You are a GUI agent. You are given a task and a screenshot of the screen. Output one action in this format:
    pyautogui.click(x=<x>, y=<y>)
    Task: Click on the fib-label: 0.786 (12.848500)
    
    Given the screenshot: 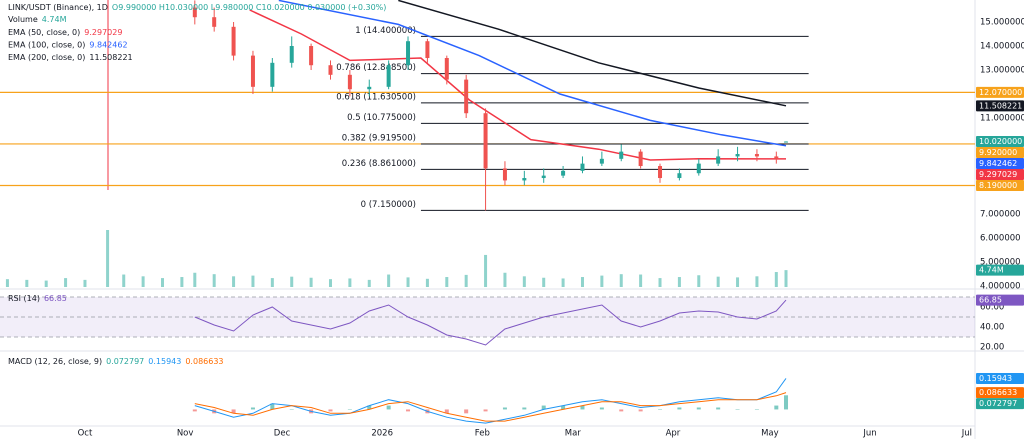 What is the action you would take?
    pyautogui.click(x=376, y=68)
    